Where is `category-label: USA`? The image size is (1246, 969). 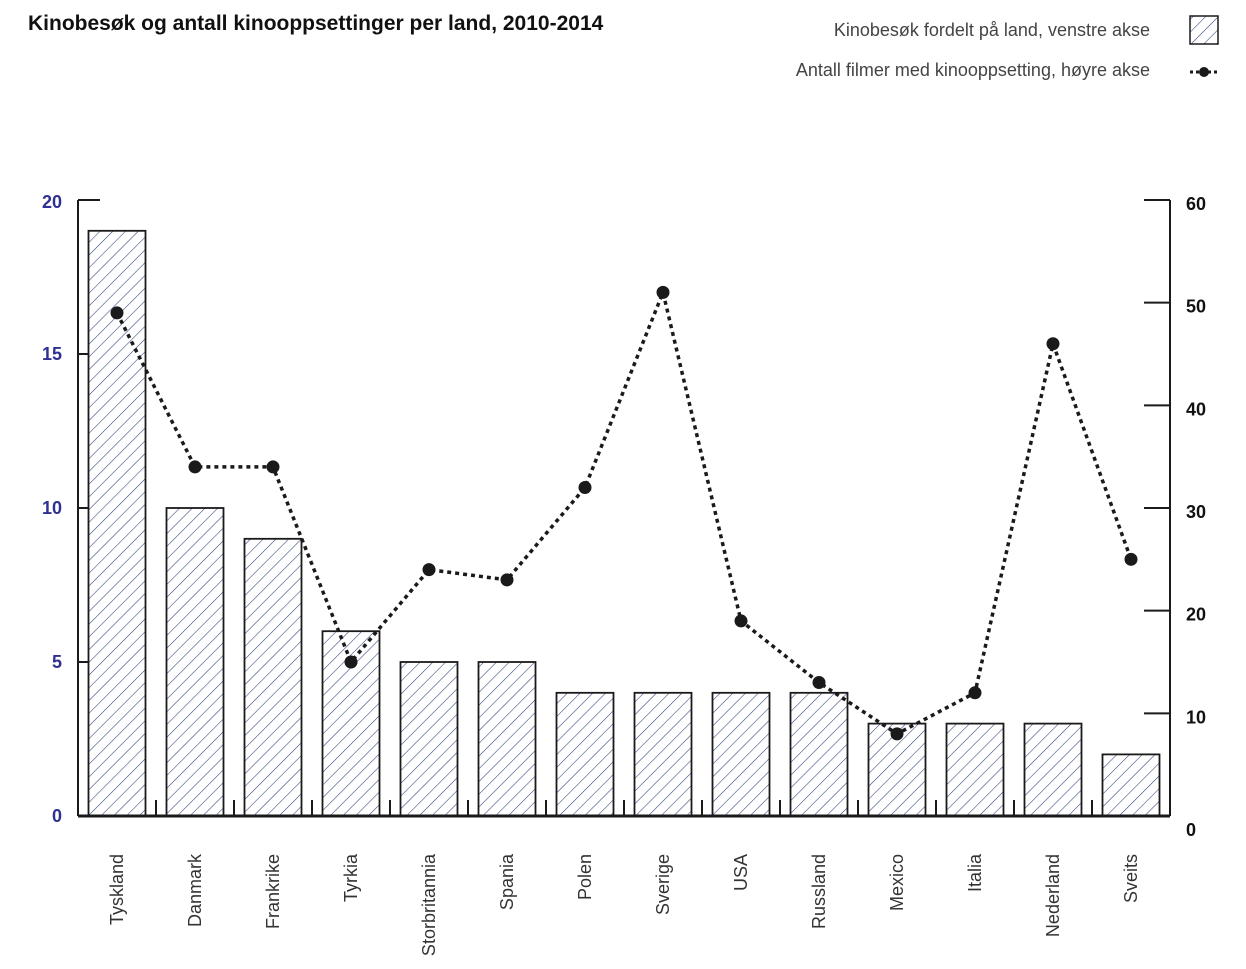
category-label: USA is located at coordinates (741, 872).